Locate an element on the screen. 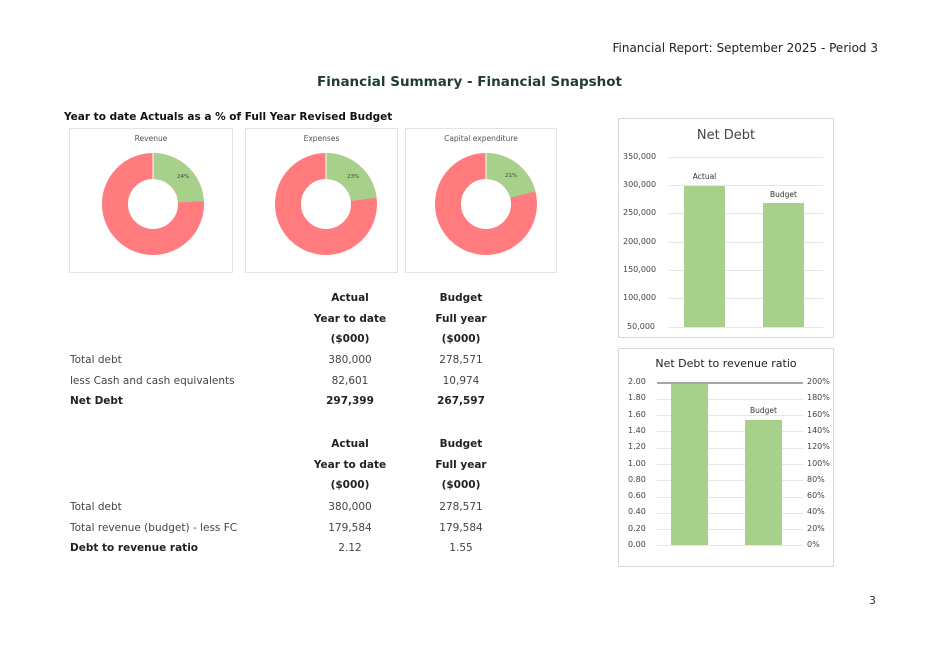 The image size is (939, 664). revenue-donut-chart: Revenue 24% is located at coordinates (151, 200).